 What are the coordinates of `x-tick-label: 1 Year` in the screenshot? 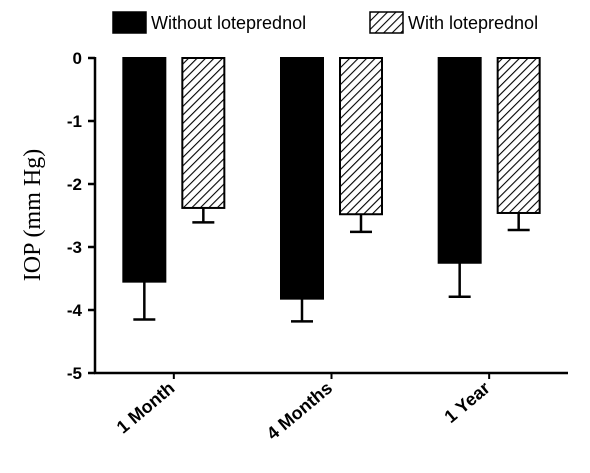 It's located at (466, 402).